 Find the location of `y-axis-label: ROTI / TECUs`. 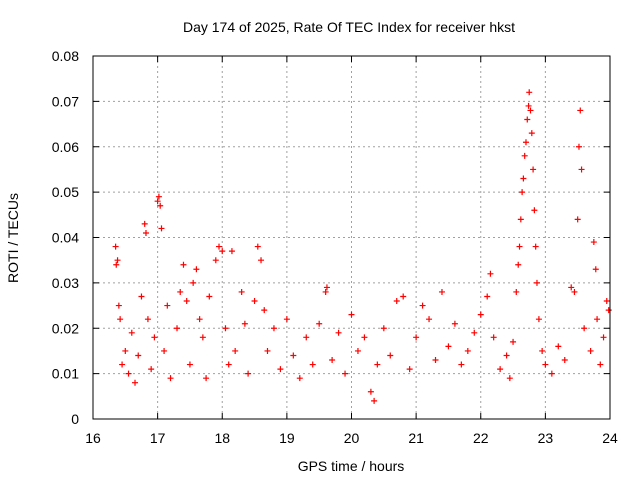

y-axis-label: ROTI / TECUs is located at coordinates (13, 238).